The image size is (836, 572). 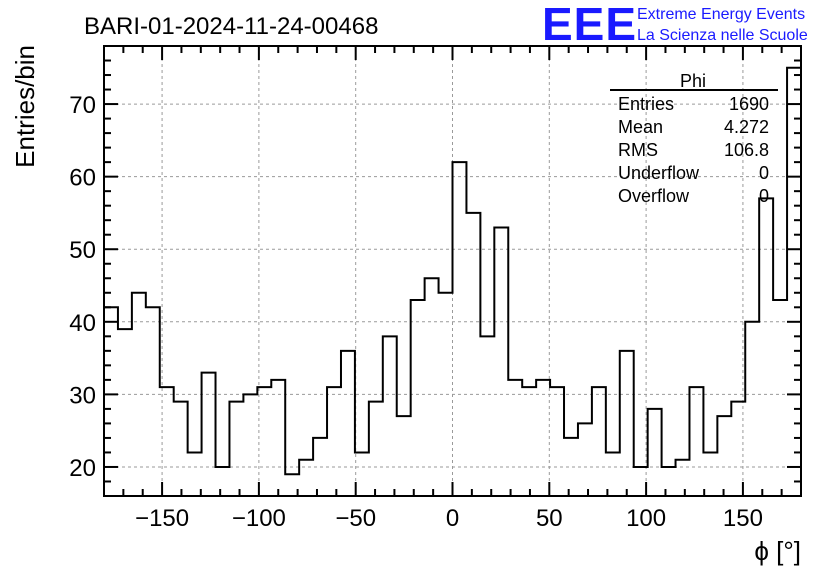 What do you see at coordinates (82, 250) in the screenshot?
I see `y-tick-label-3: 50` at bounding box center [82, 250].